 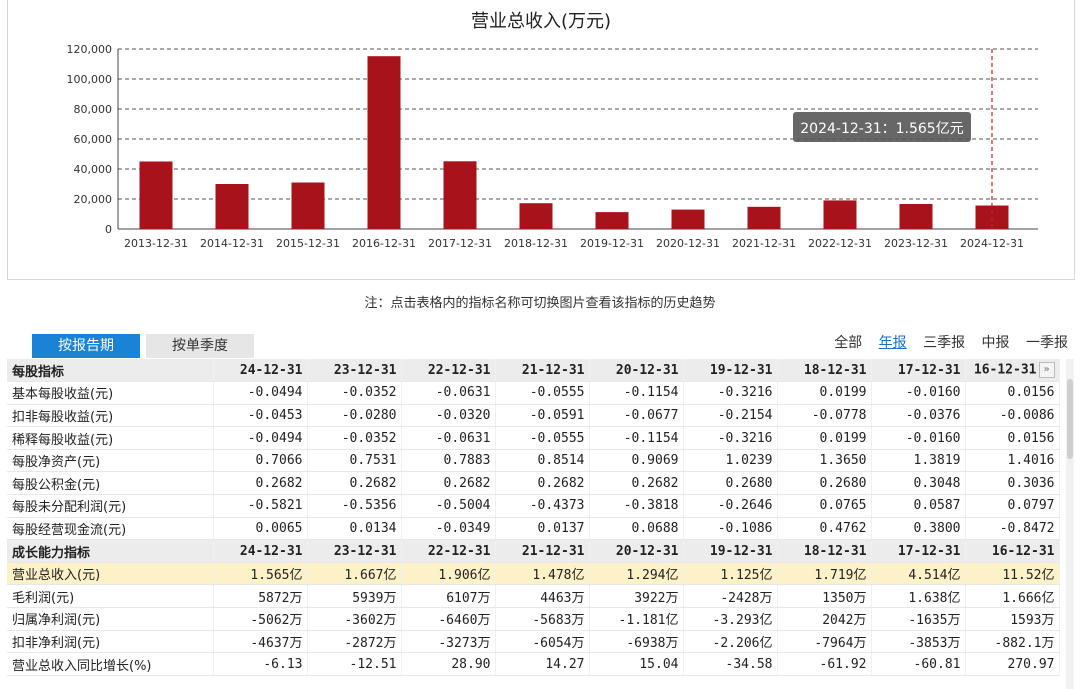 What do you see at coordinates (892, 343) in the screenshot?
I see `filter-annual: 年报` at bounding box center [892, 343].